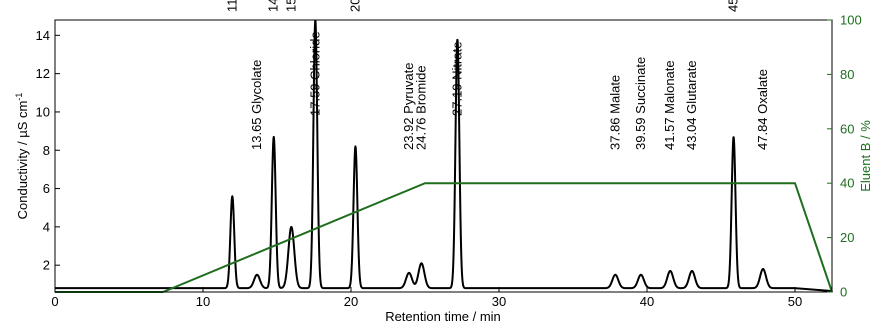  Describe the element at coordinates (354, 6) in the screenshot. I see `peak-label: 20.30 Nitrite` at that location.